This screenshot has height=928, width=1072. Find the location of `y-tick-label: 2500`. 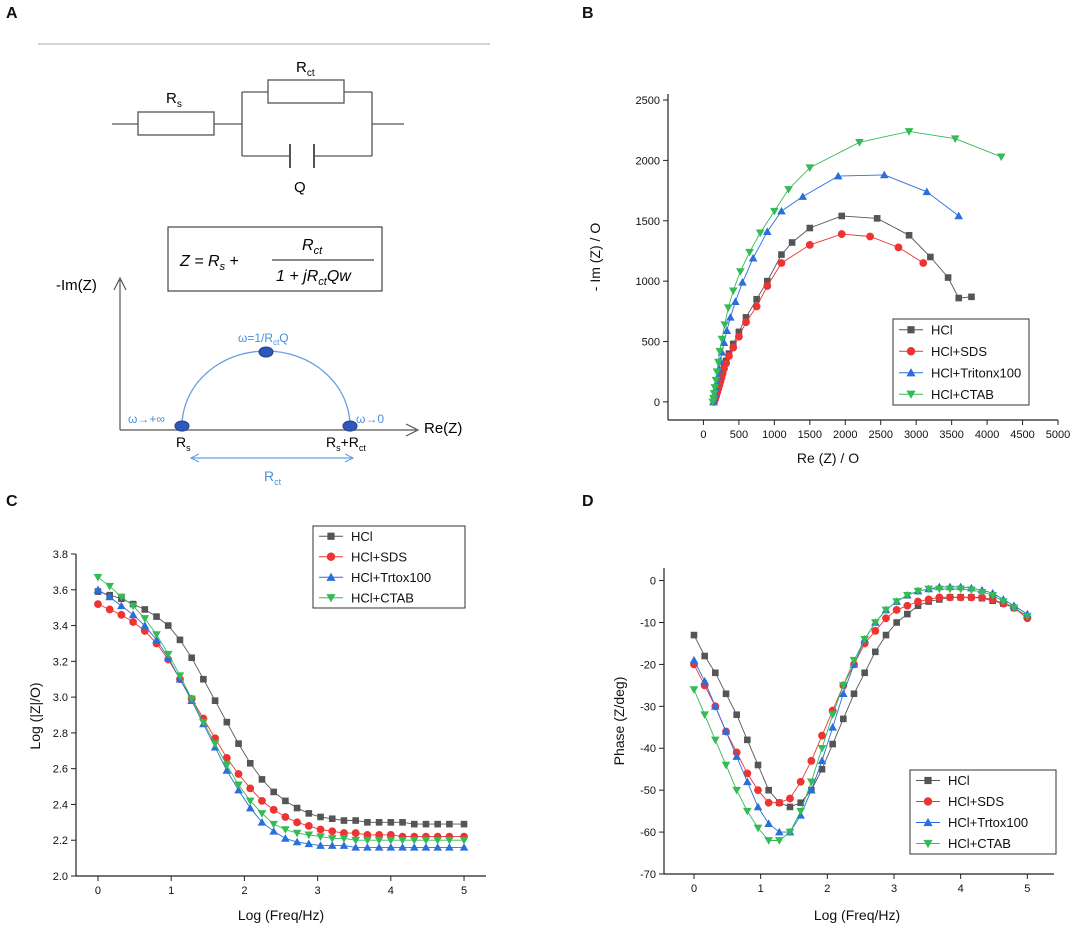

y-tick-label: 2500 is located at coordinates (648, 101).